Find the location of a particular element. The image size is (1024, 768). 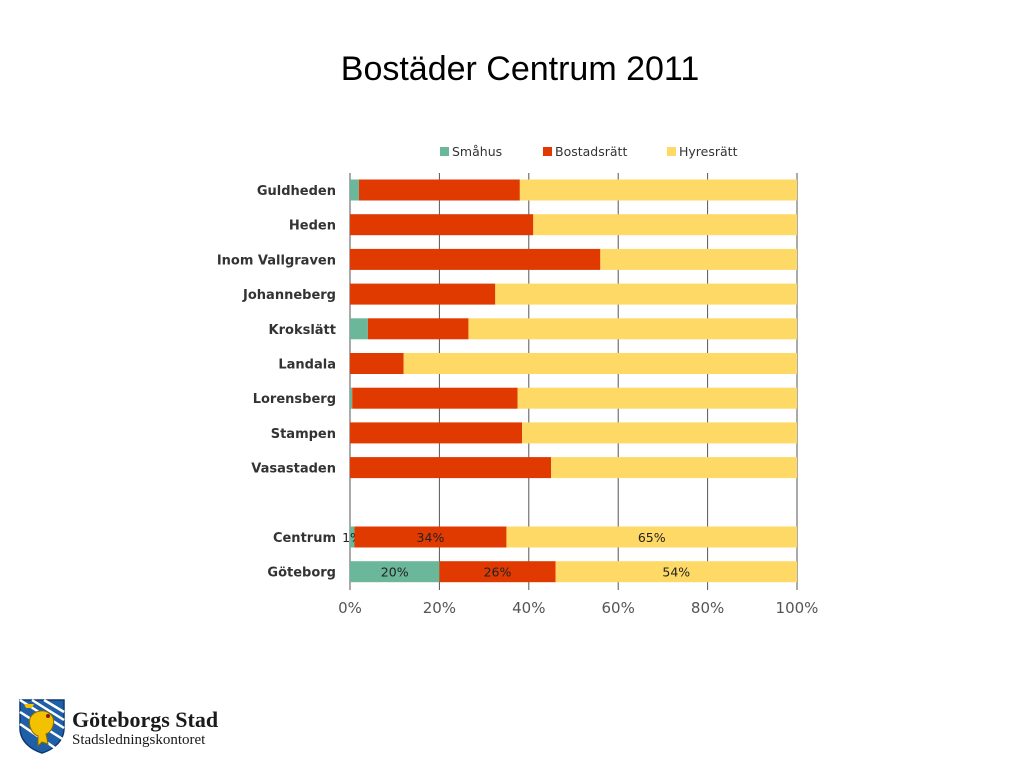

legend-label: Bostadsrätt is located at coordinates (591, 151).